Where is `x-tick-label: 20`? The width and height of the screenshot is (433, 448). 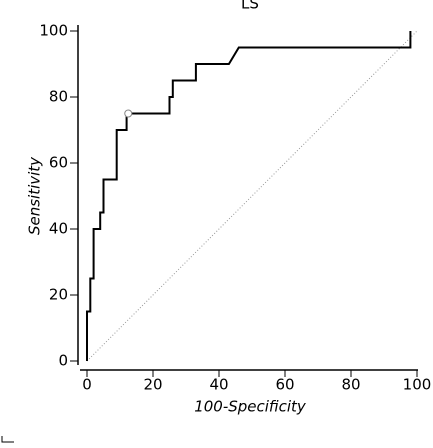
x-tick-label: 20 is located at coordinates (152, 385).